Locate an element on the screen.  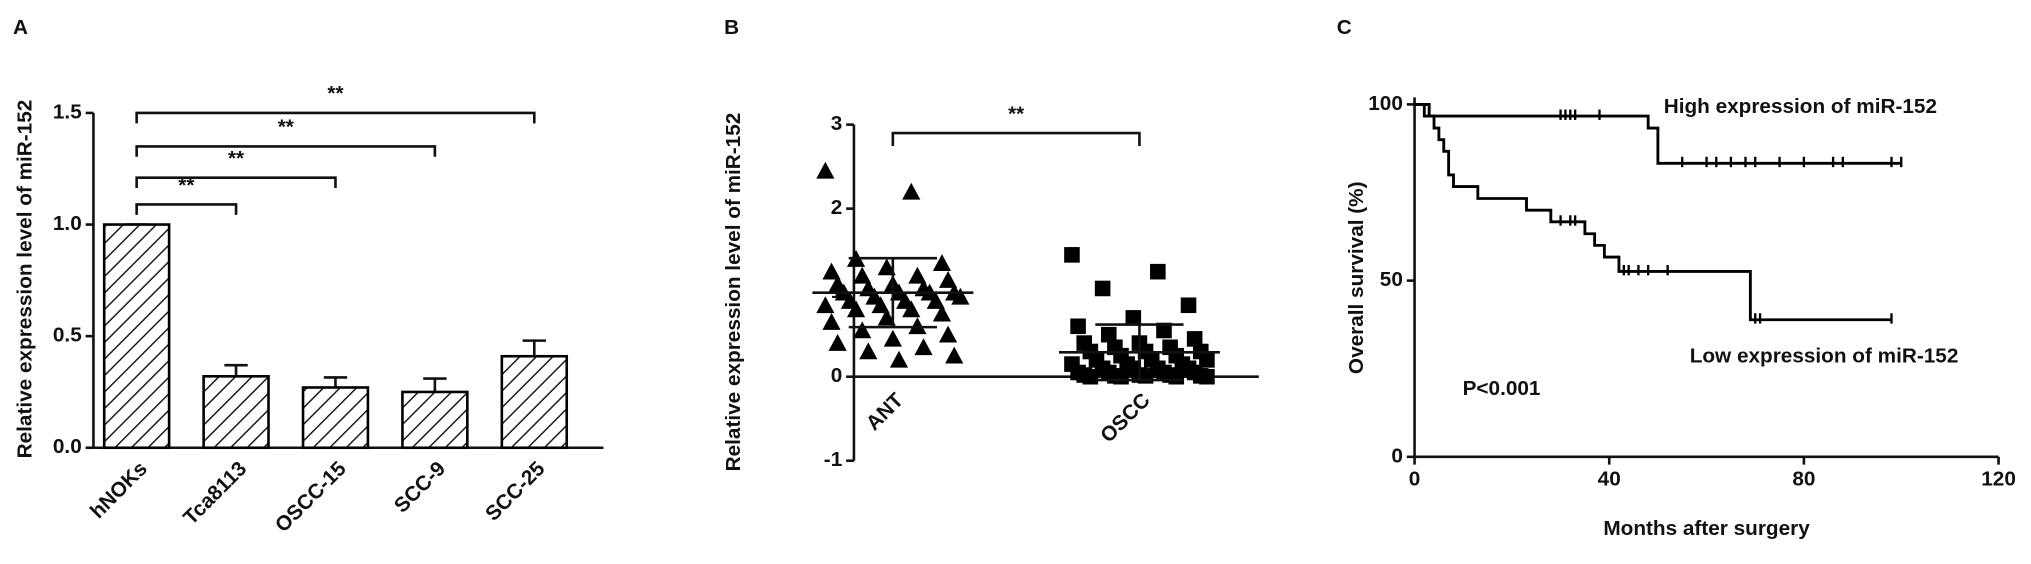
panel-letter: B is located at coordinates (731, 27).